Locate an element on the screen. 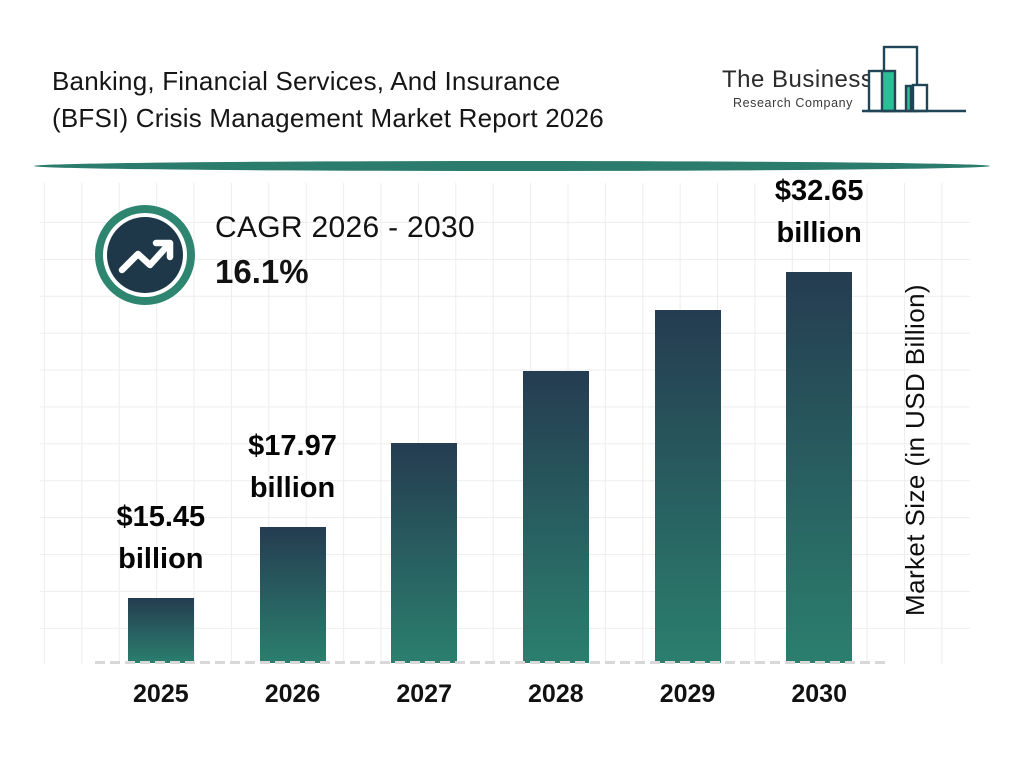 The image size is (1024, 768). bar-column: 2028 is located at coordinates (556, 445).